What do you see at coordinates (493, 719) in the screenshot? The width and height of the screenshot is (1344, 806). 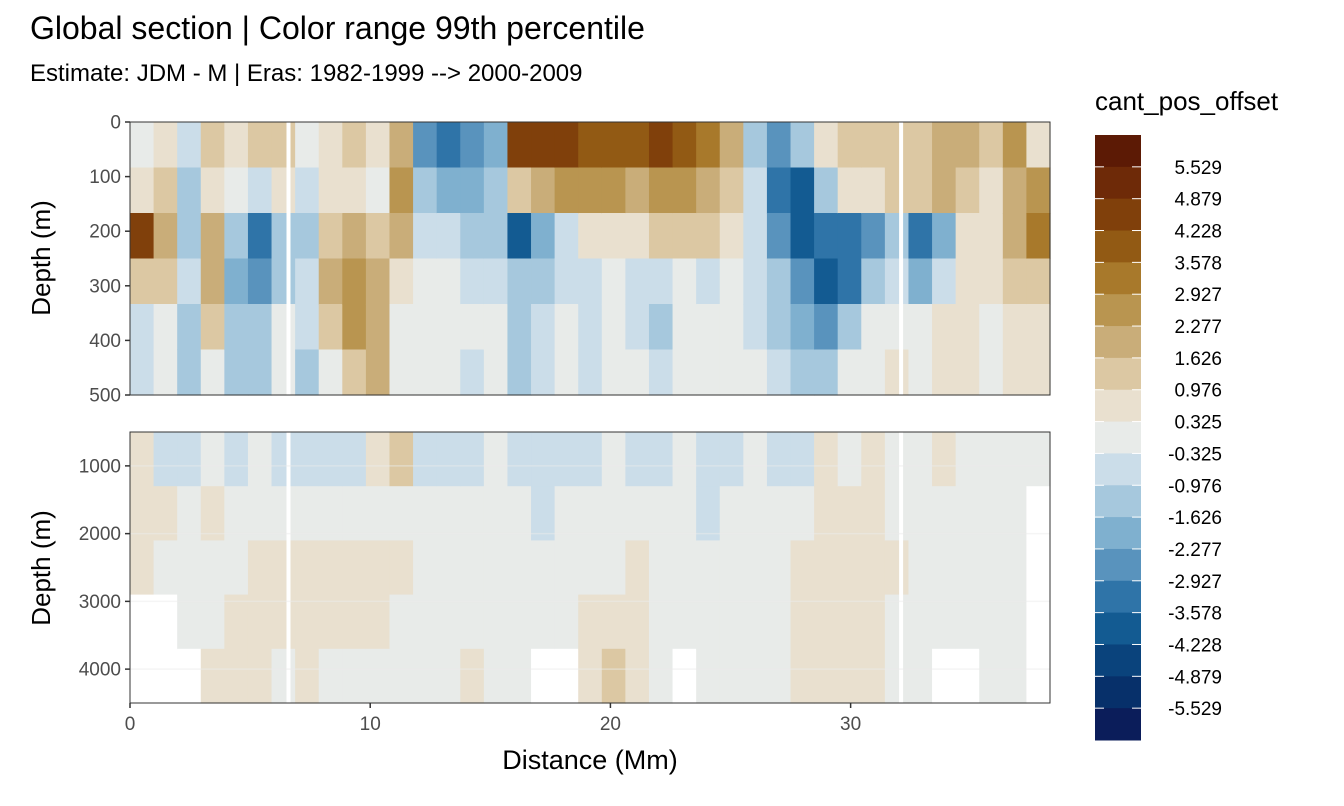 I see `x-axis: 0 10 20 30` at bounding box center [493, 719].